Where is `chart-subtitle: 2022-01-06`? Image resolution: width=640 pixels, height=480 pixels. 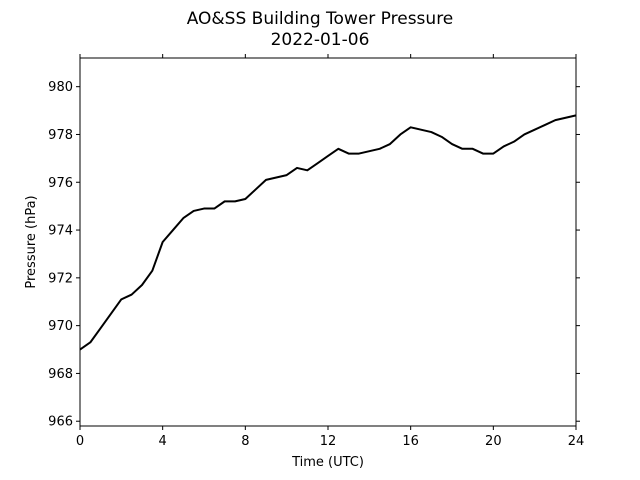
chart-subtitle: 2022-01-06 is located at coordinates (320, 40).